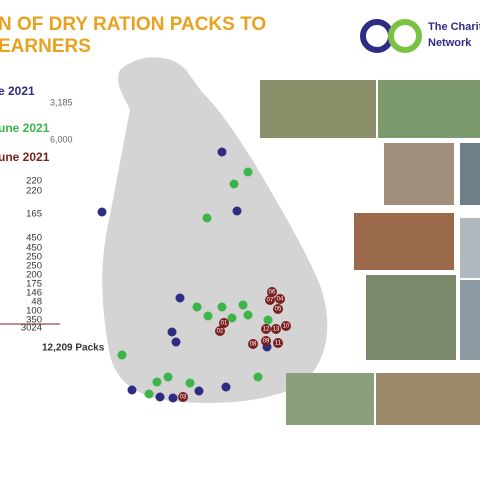 The image size is (480, 485). What do you see at coordinates (61, 139) in the screenshot?
I see `legend-amount: 6,000` at bounding box center [61, 139].